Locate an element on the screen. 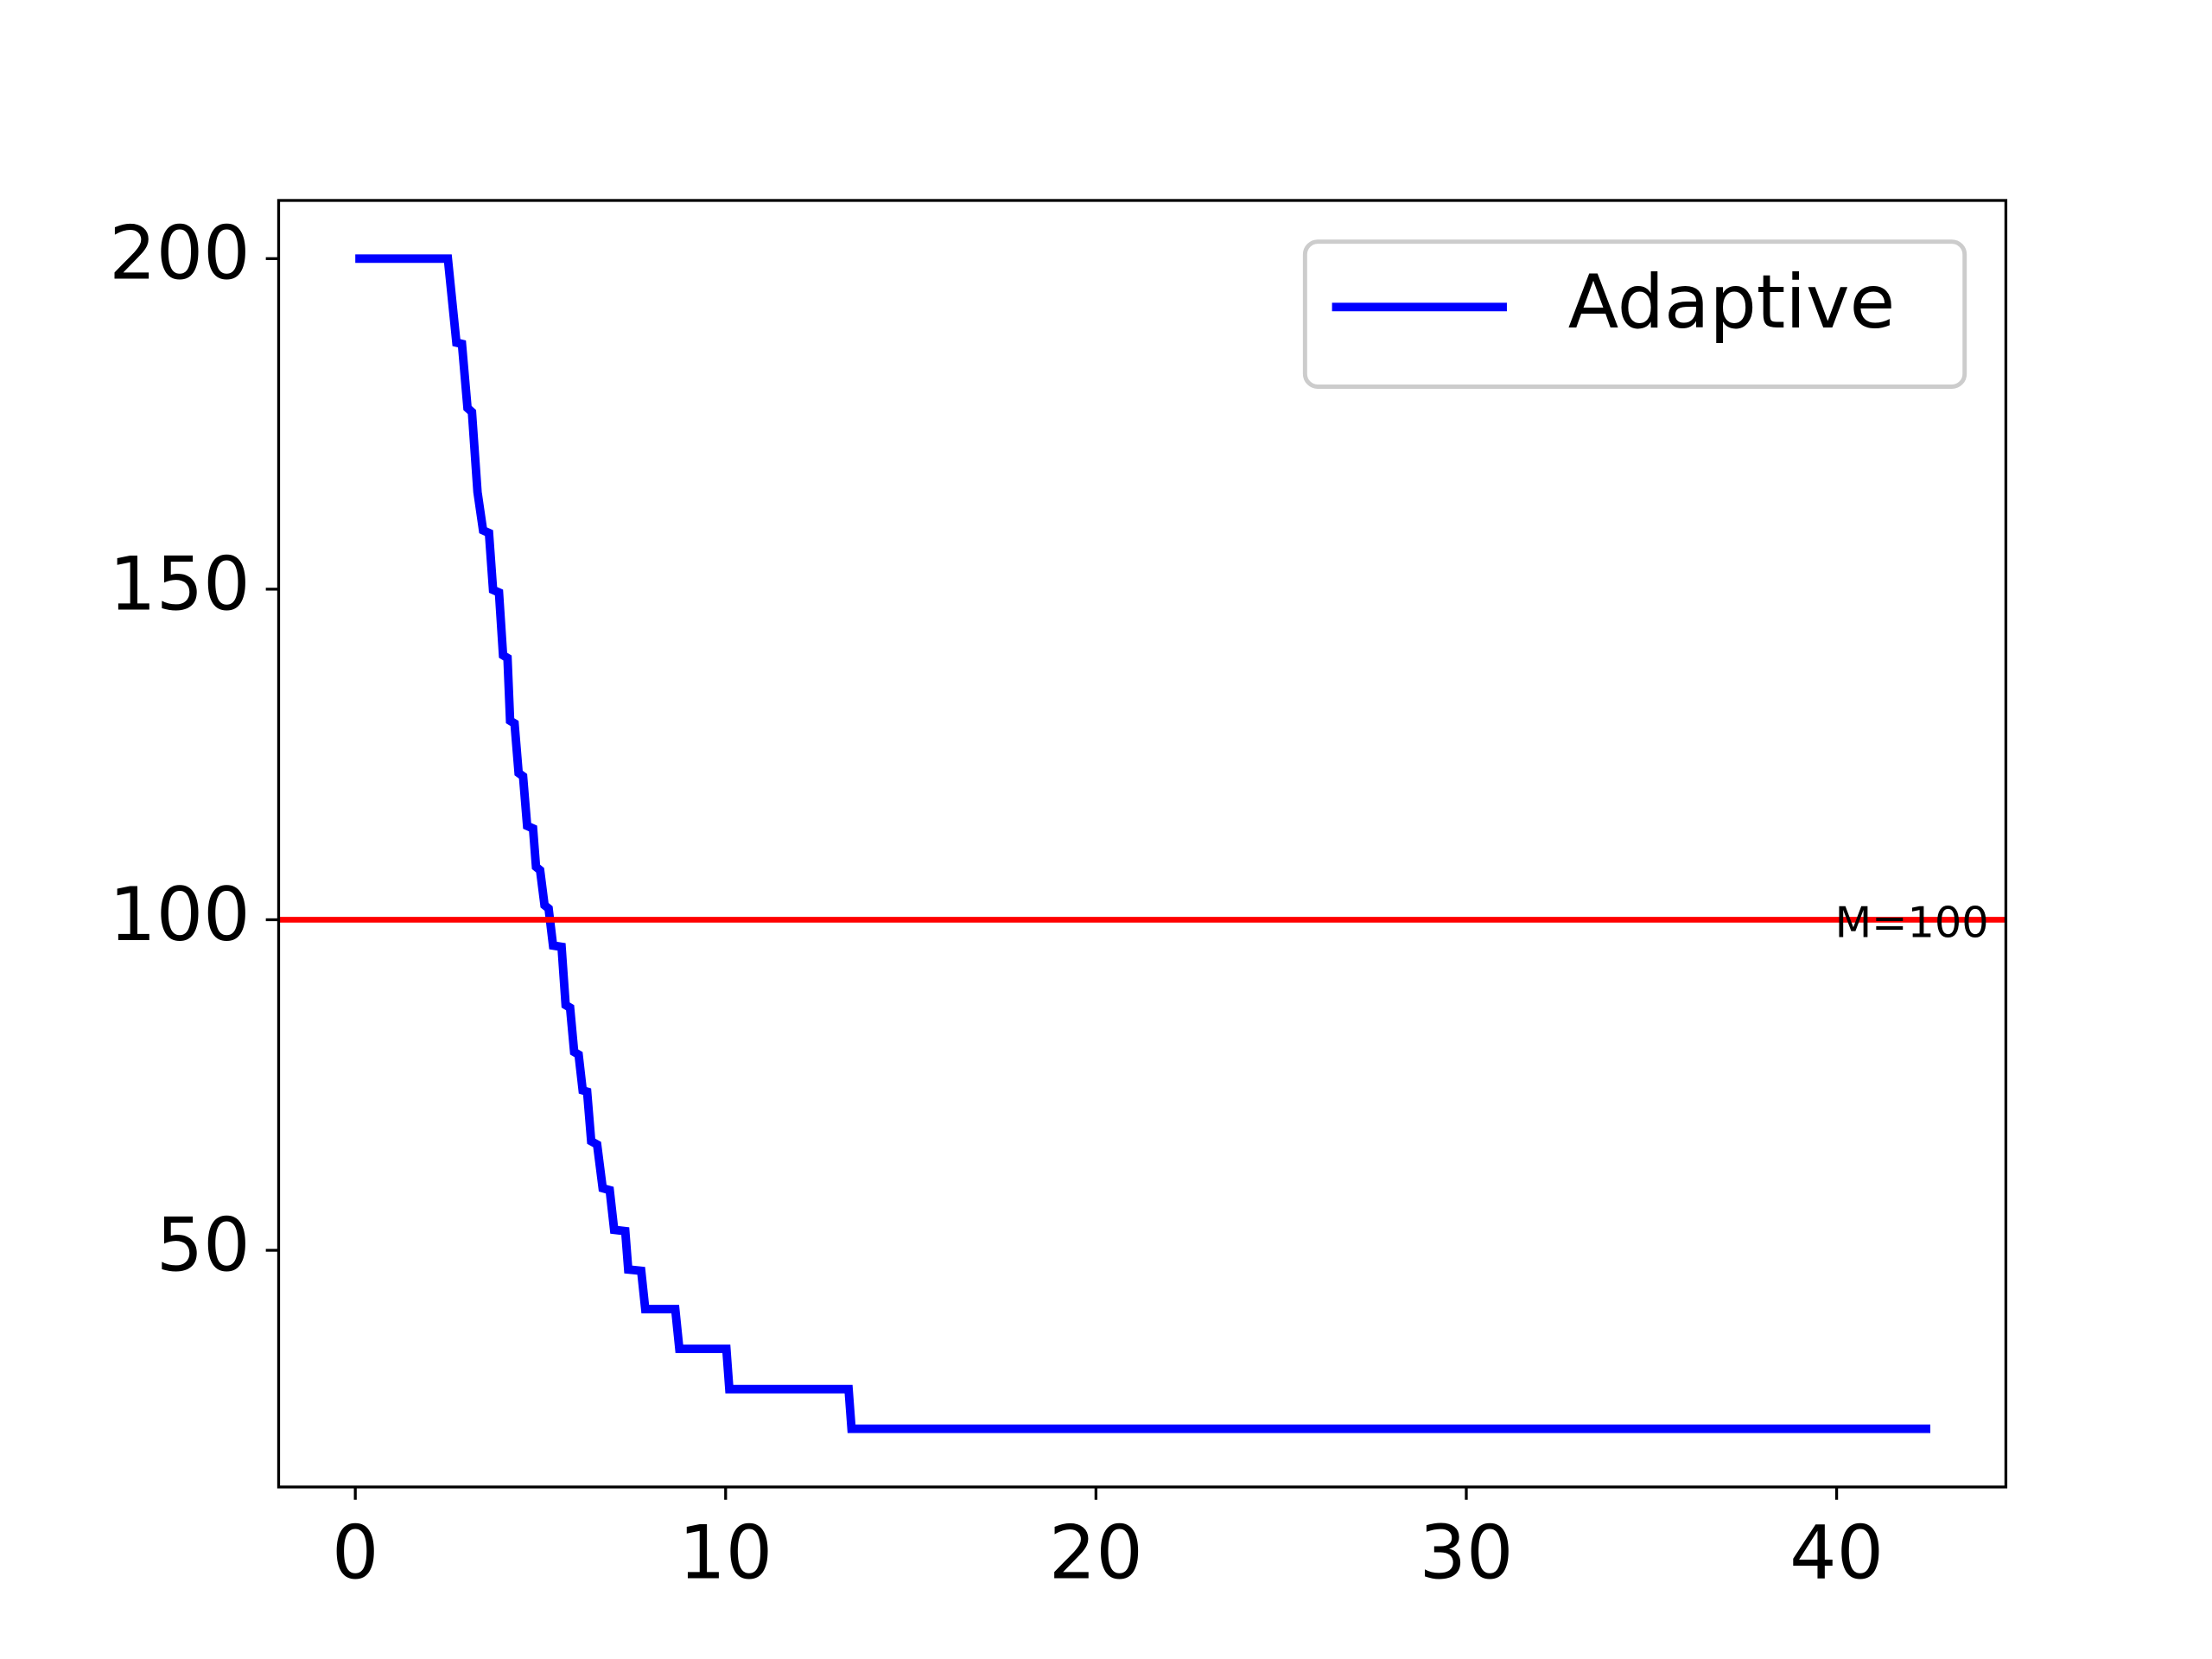  y-tick-label: 50 is located at coordinates (203, 1245).